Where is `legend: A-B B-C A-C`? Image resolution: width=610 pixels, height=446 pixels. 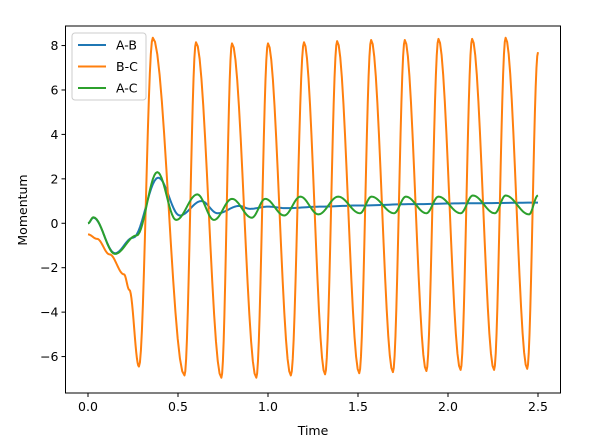 legend: A-B B-C A-C is located at coordinates (109, 66).